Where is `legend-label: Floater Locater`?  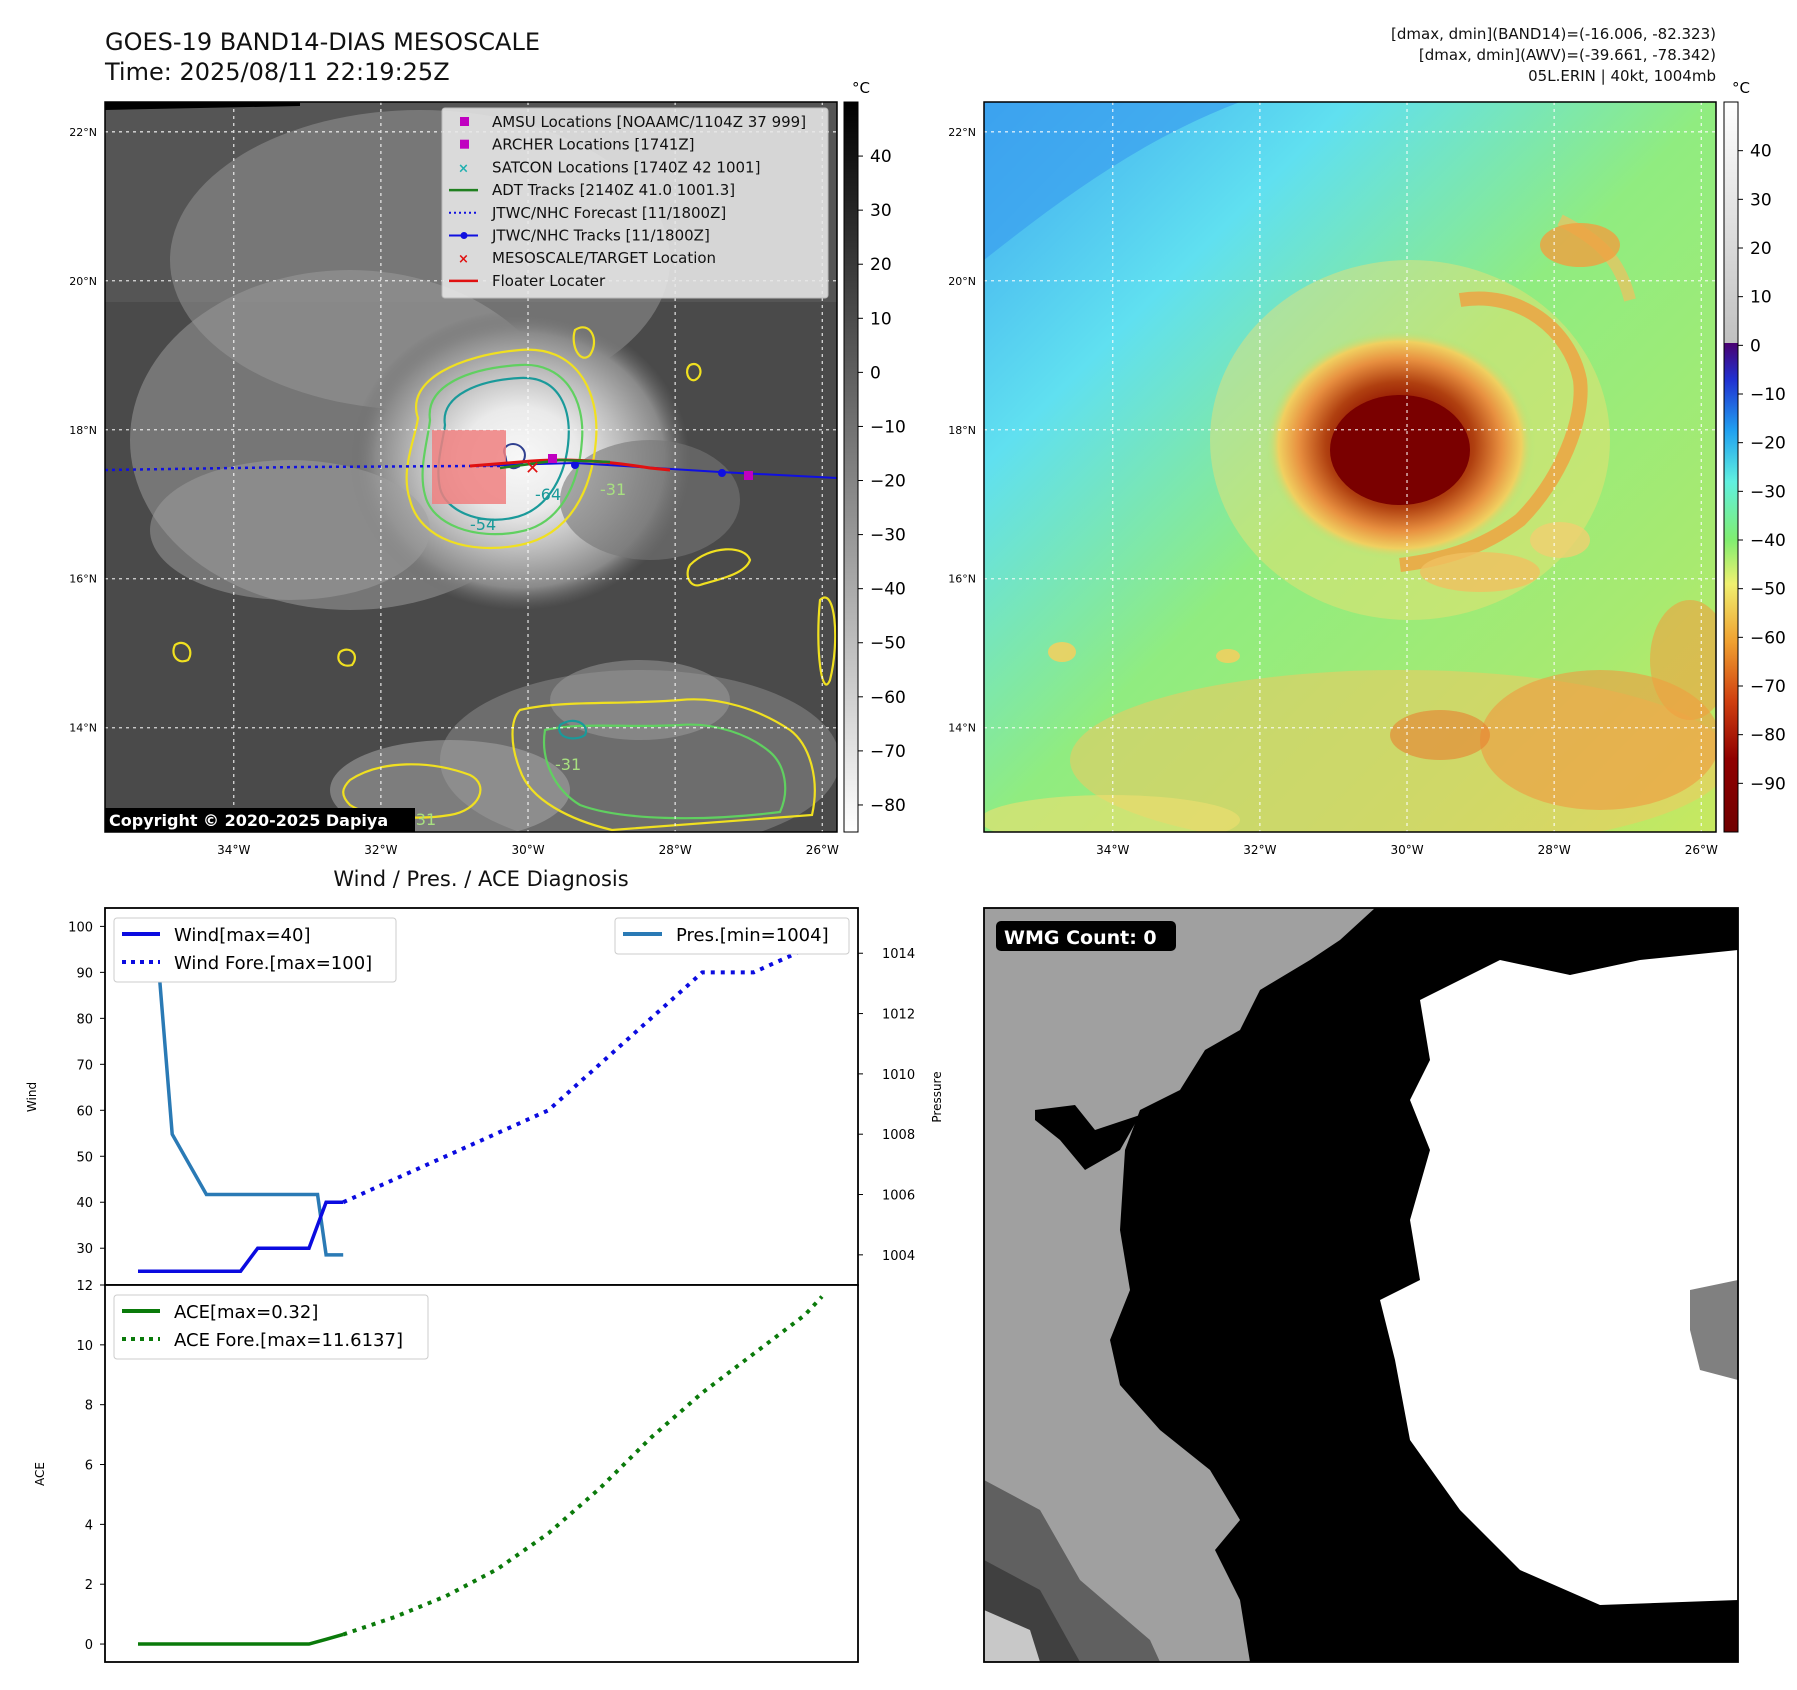
legend-label: Floater Locater is located at coordinates (549, 281).